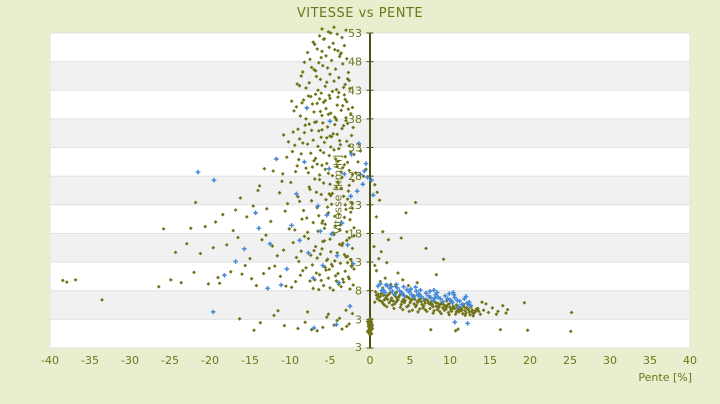 This screenshot has width=720, height=404. I want to click on x-tick-label: -10, so click(290, 360).